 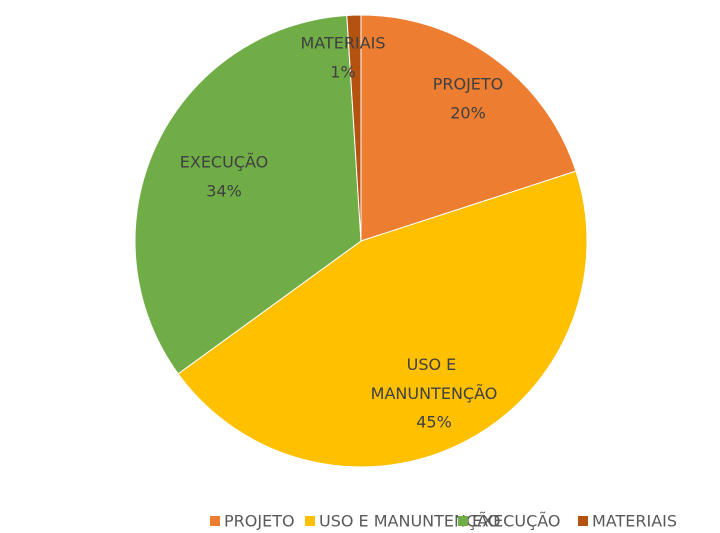 I want to click on legend-label: PROJETO, so click(x=259, y=521).